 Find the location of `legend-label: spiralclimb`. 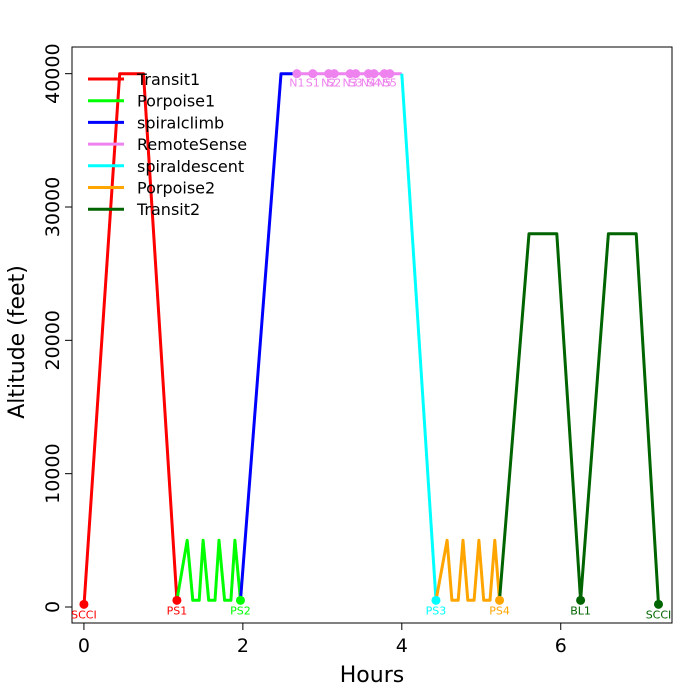

legend-label: spiralclimb is located at coordinates (180, 122).